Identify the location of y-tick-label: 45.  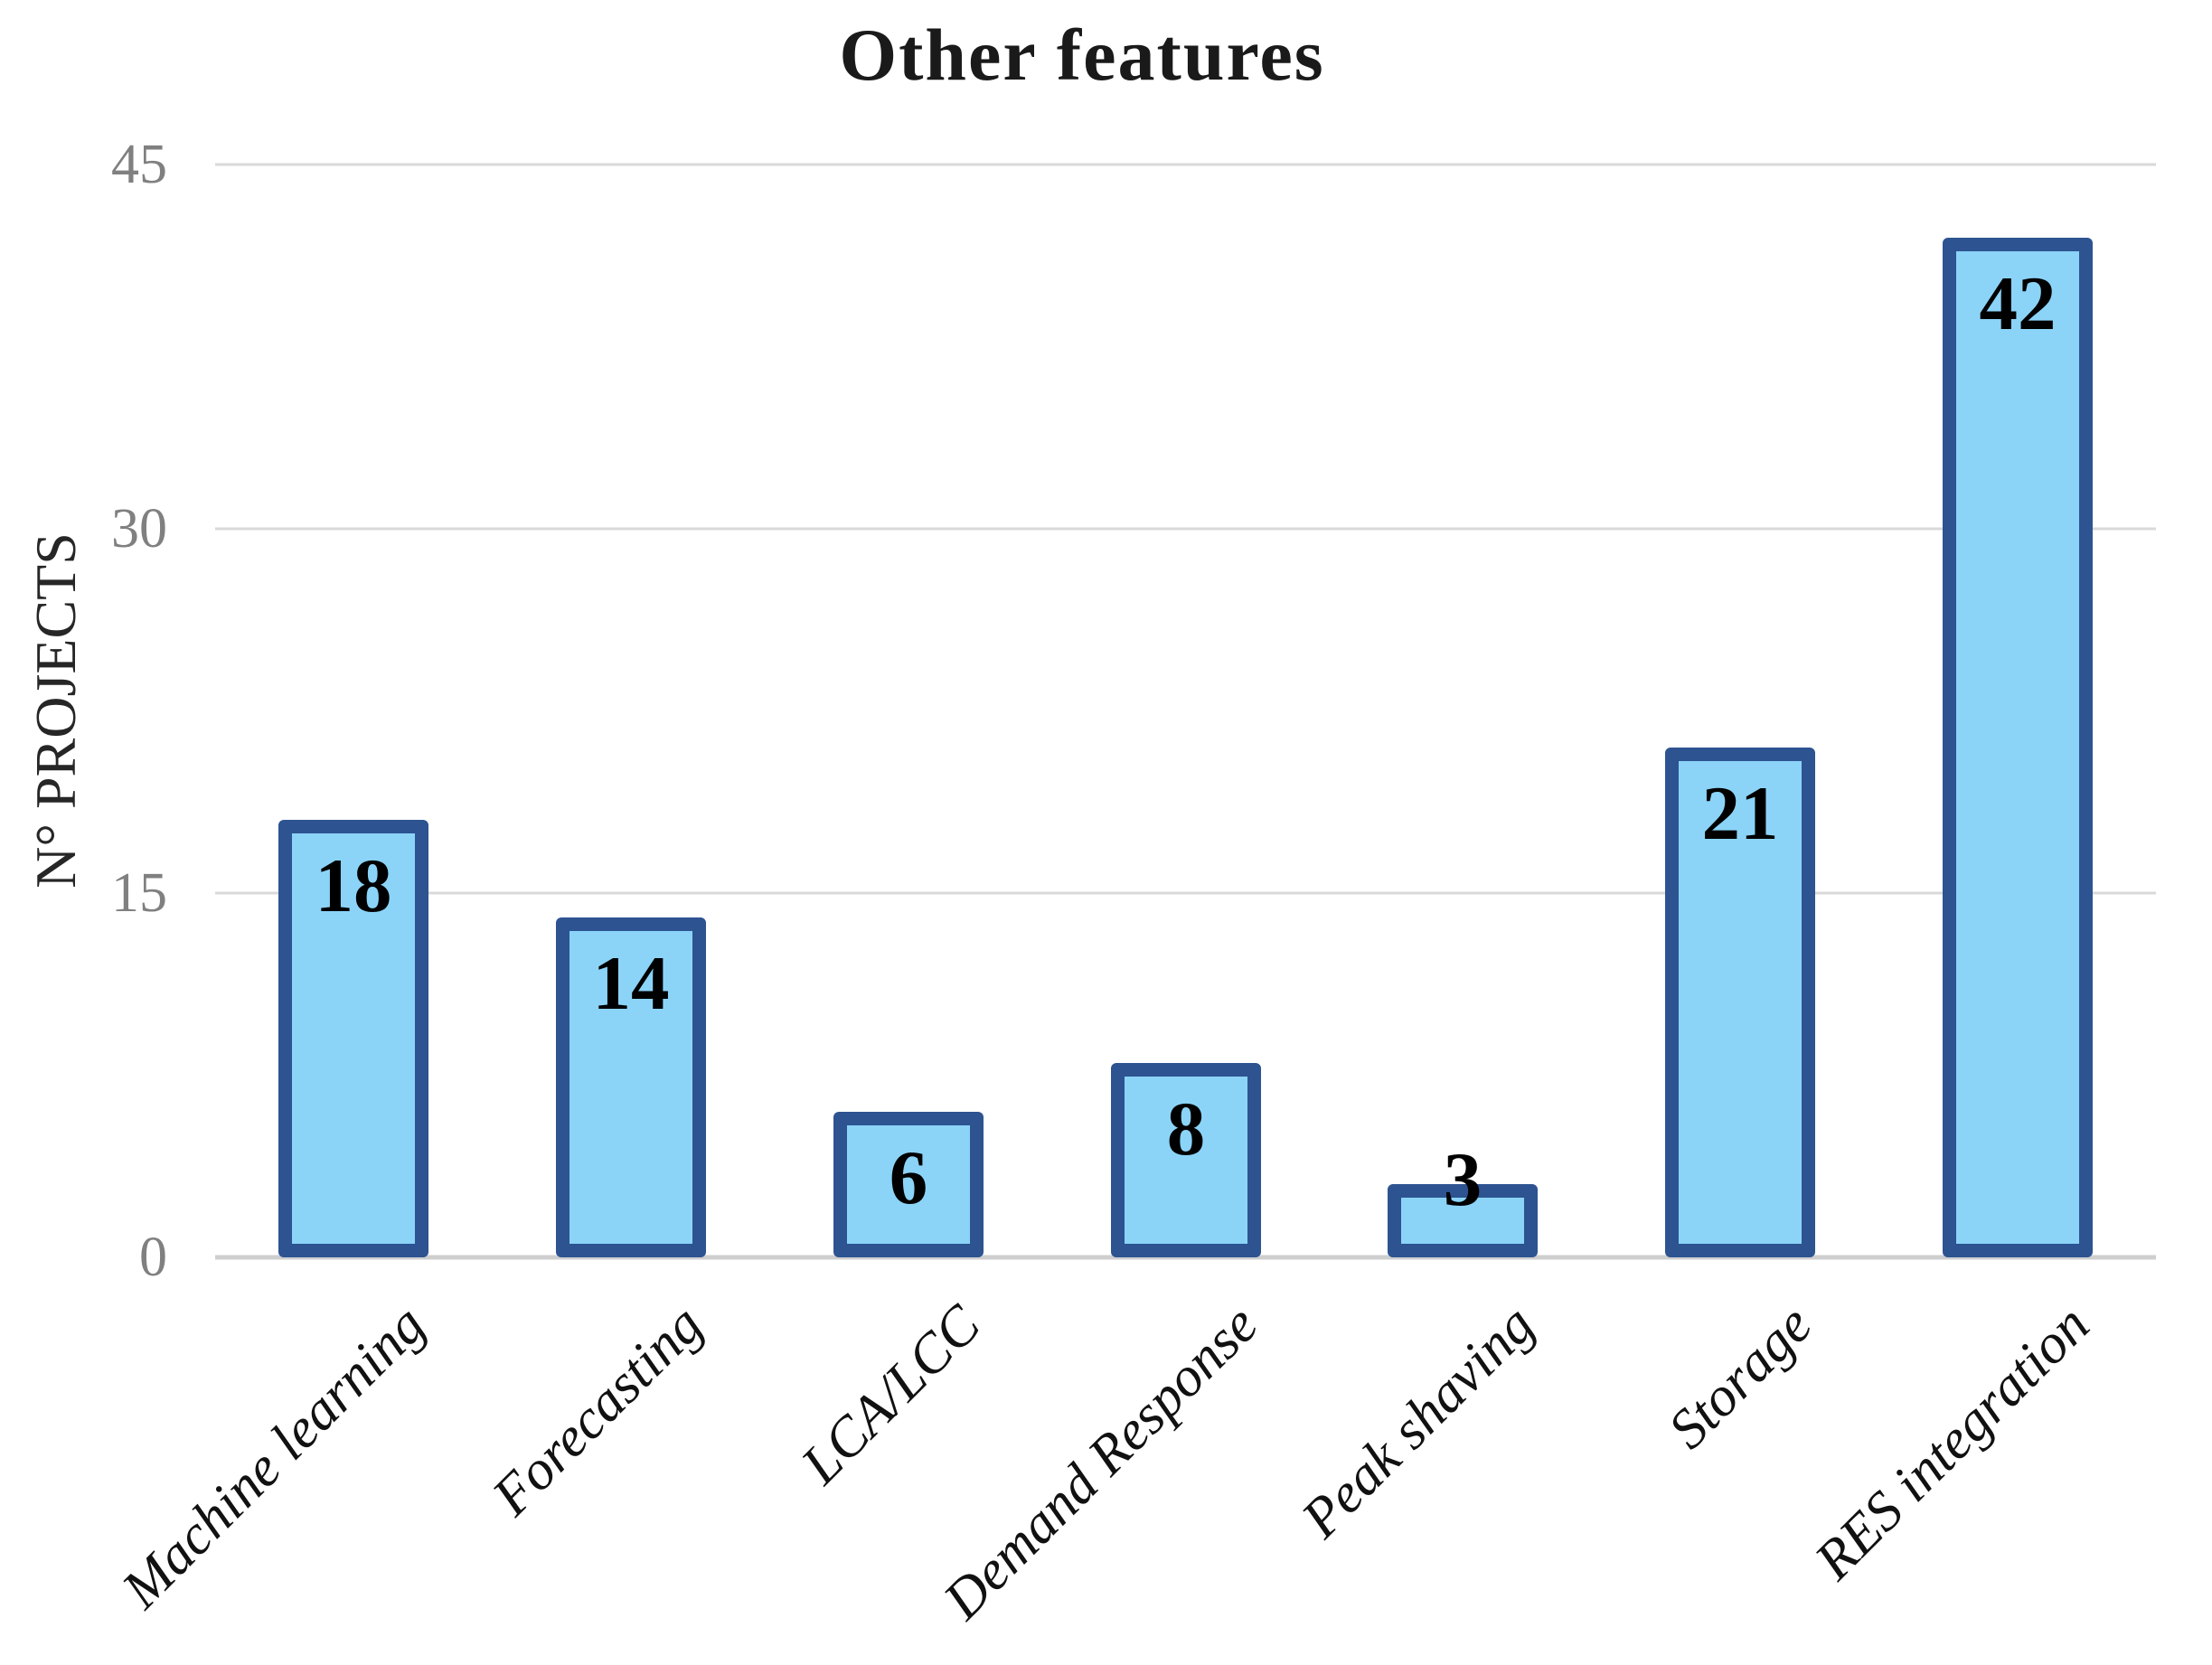
(139, 164).